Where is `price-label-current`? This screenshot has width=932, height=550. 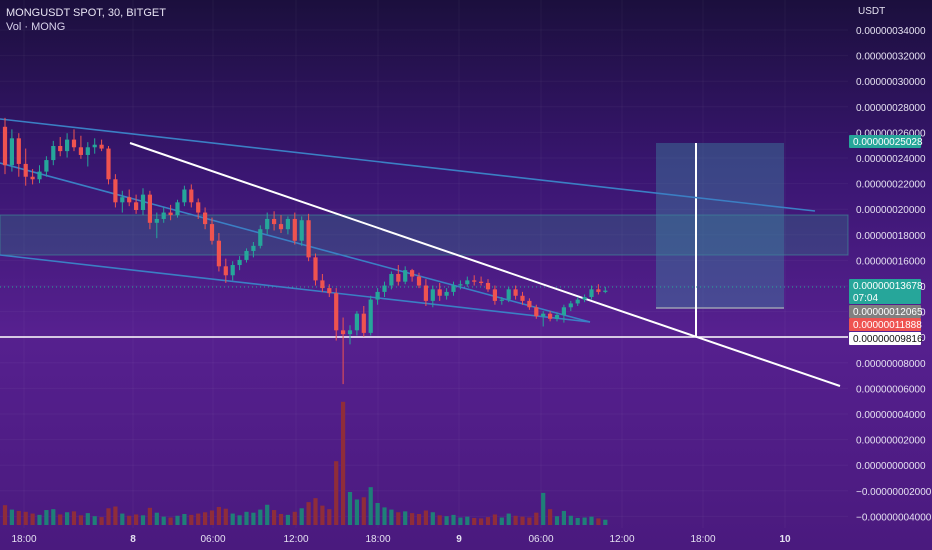 price-label-current is located at coordinates (885, 291).